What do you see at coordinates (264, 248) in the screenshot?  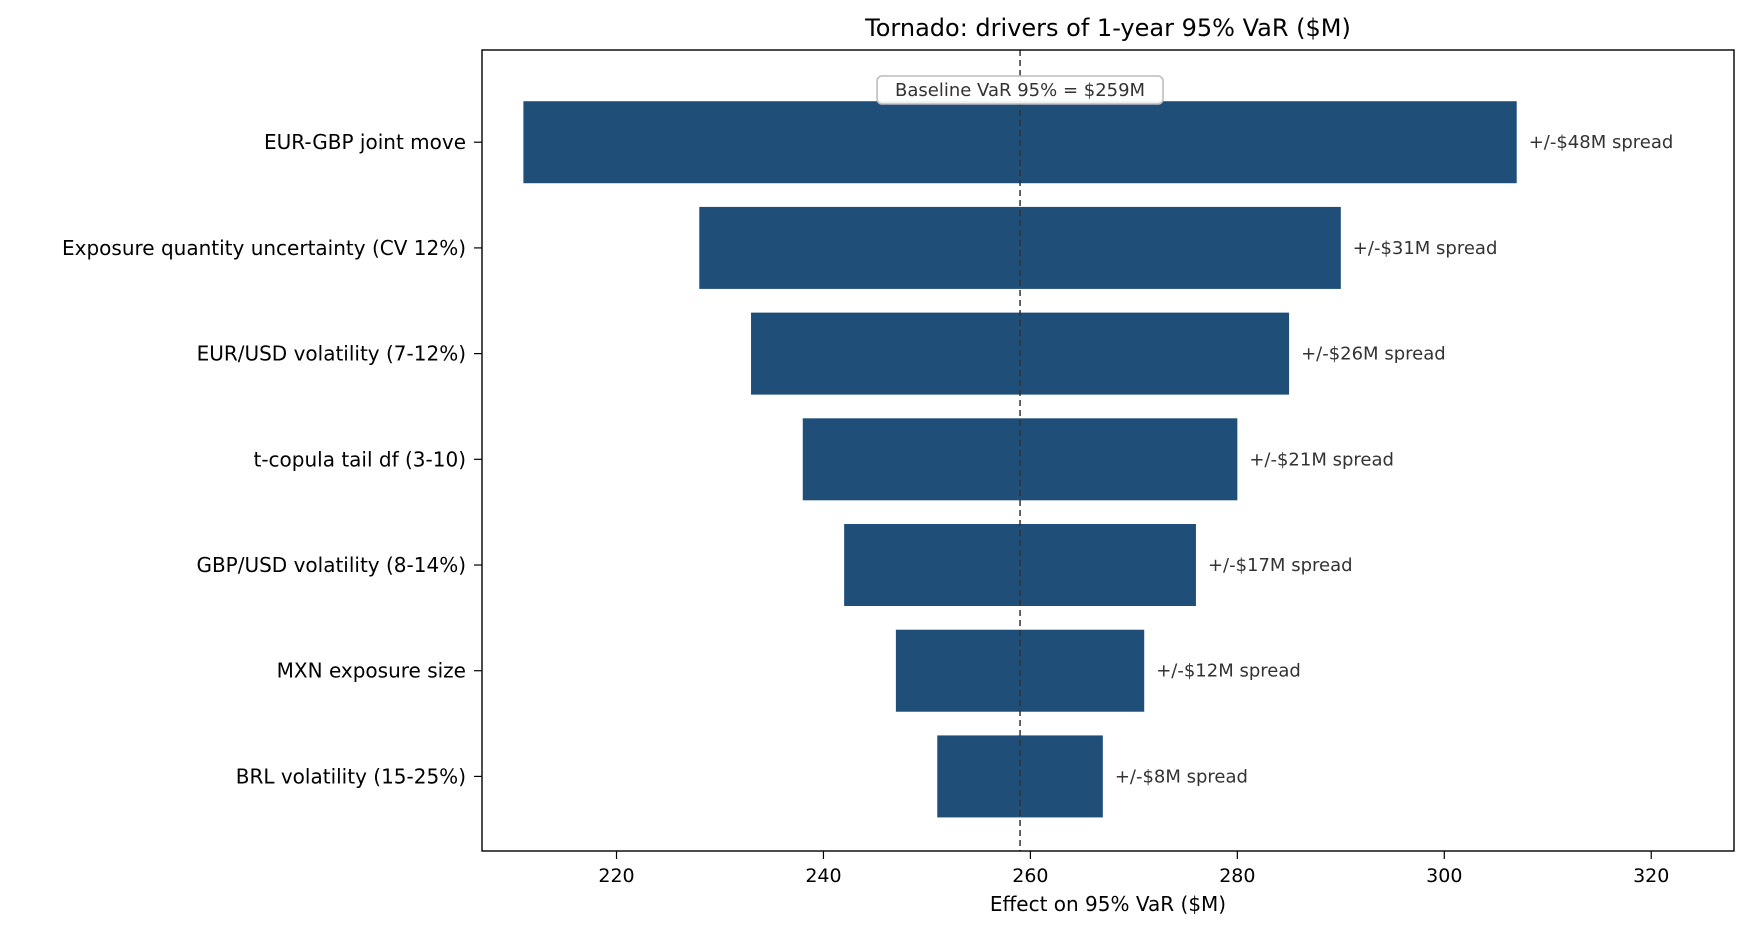 I see `category-label-1: Exposure quantity uncertainty (CV 12%)` at bounding box center [264, 248].